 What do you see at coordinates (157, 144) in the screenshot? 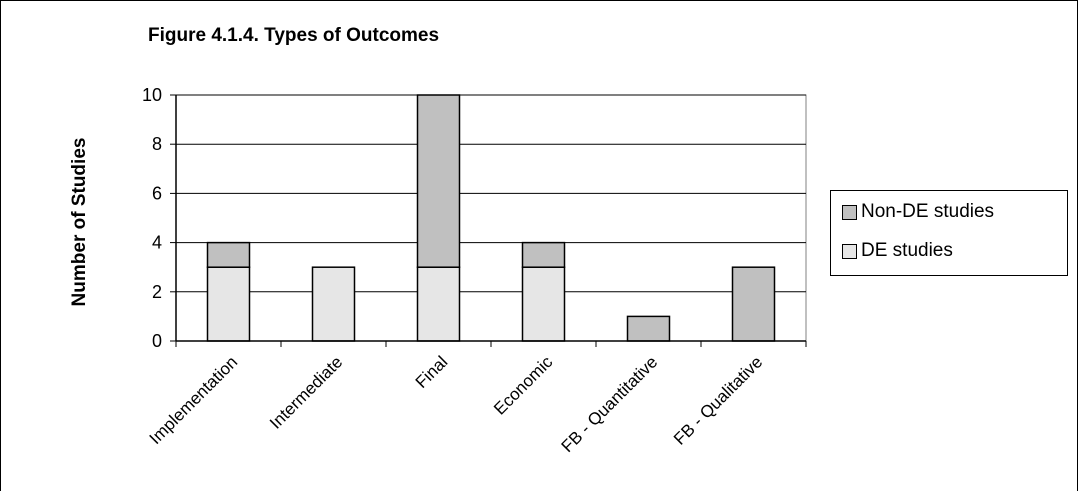
I see `y-tick-label: 8` at bounding box center [157, 144].